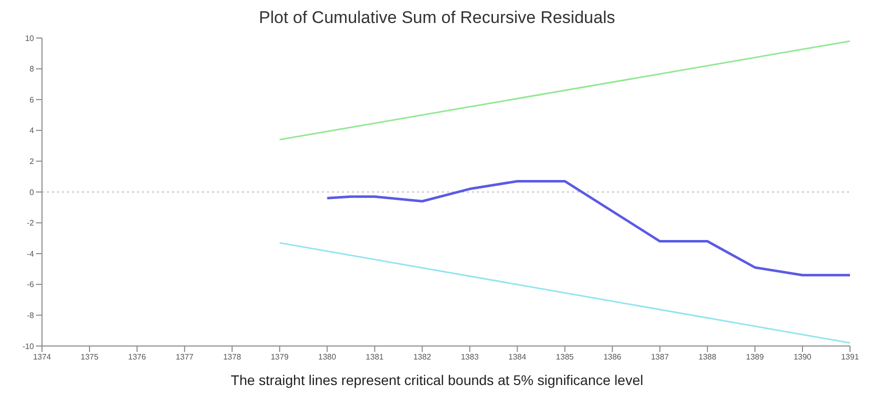  I want to click on text: The straight lines represent critical bounds at 5% significance level, so click(437, 380).